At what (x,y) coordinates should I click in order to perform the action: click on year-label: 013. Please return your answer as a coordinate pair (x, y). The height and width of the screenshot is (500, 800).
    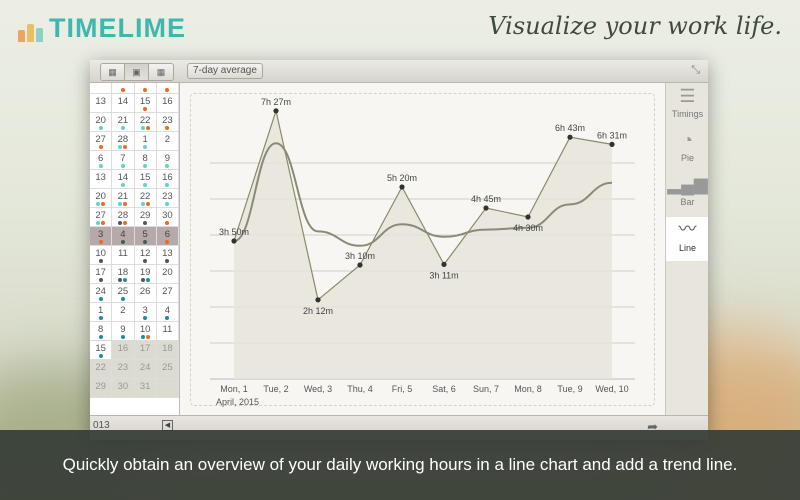
    Looking at the image, I should click on (101, 425).